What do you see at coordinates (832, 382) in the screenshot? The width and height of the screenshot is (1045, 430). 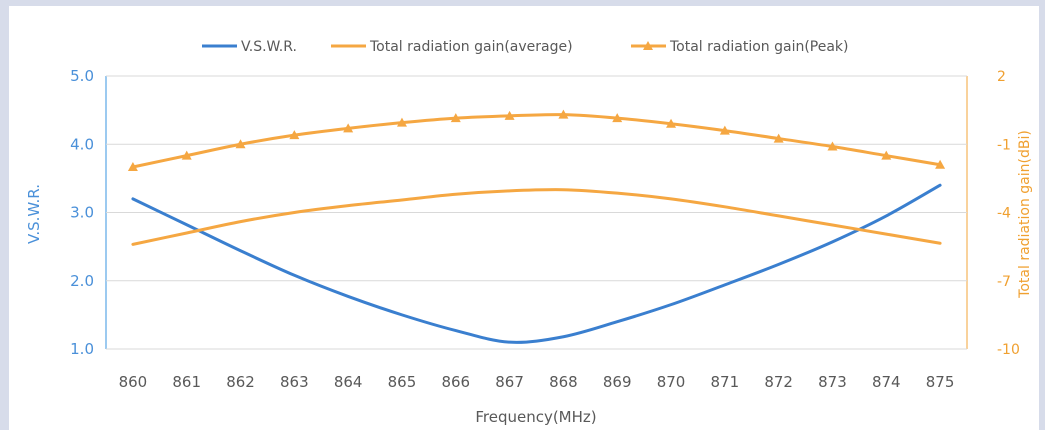 I see `x-tick-label: 873` at bounding box center [832, 382].